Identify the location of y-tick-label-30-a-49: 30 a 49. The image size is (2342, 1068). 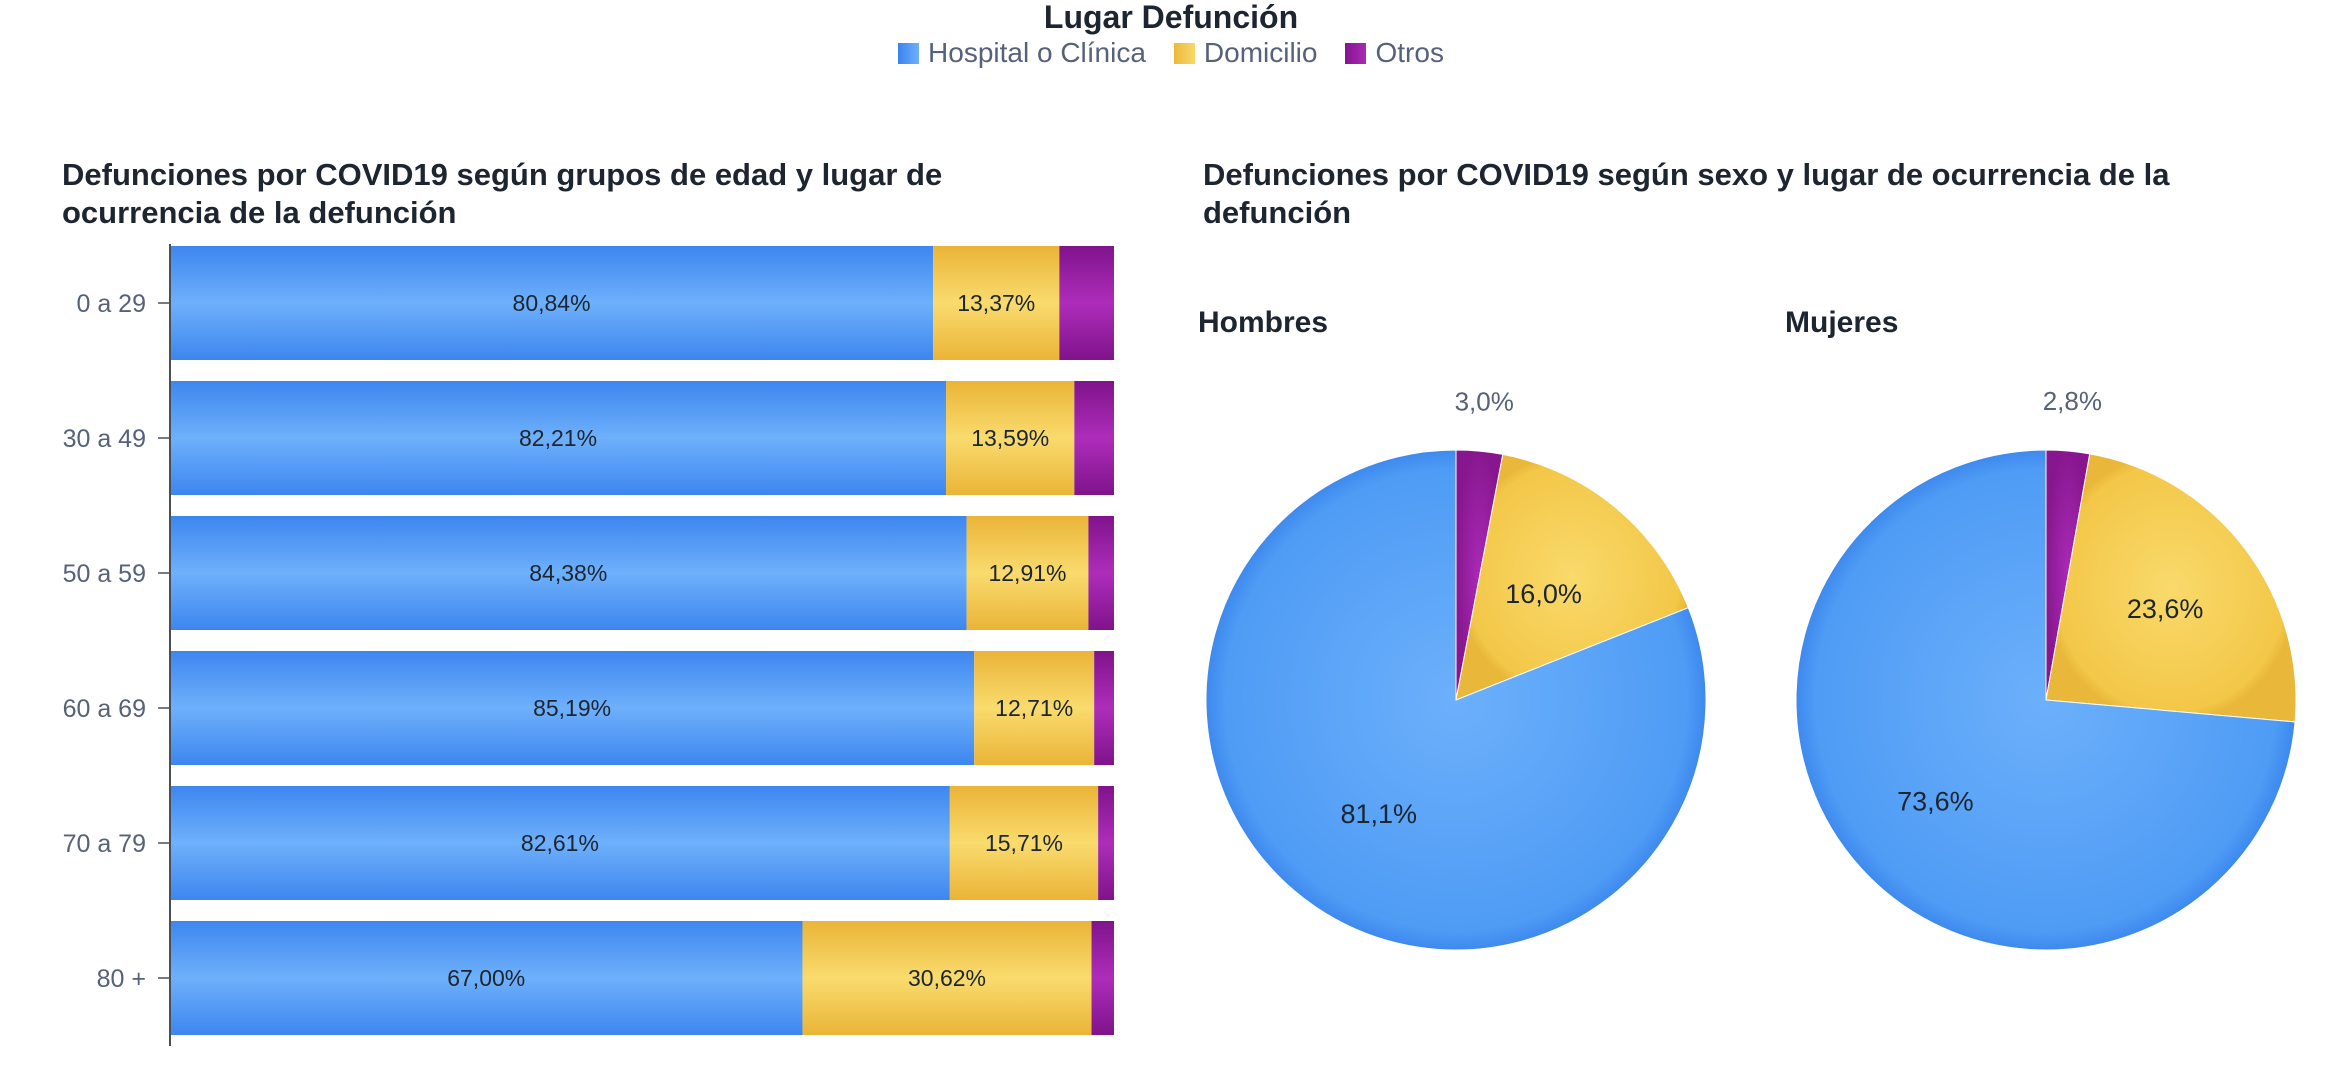
(104, 439).